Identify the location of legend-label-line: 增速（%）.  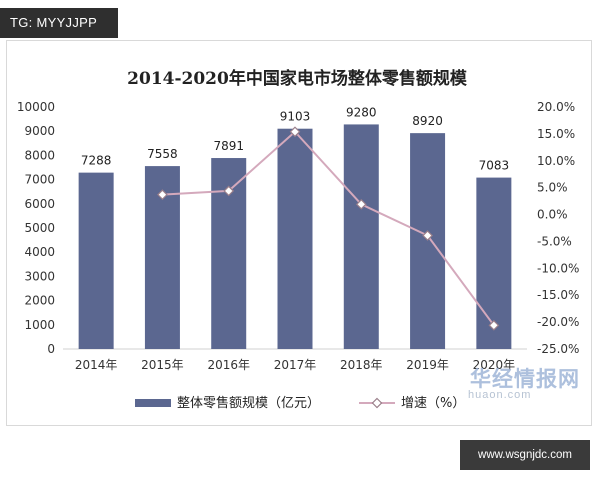
(433, 403).